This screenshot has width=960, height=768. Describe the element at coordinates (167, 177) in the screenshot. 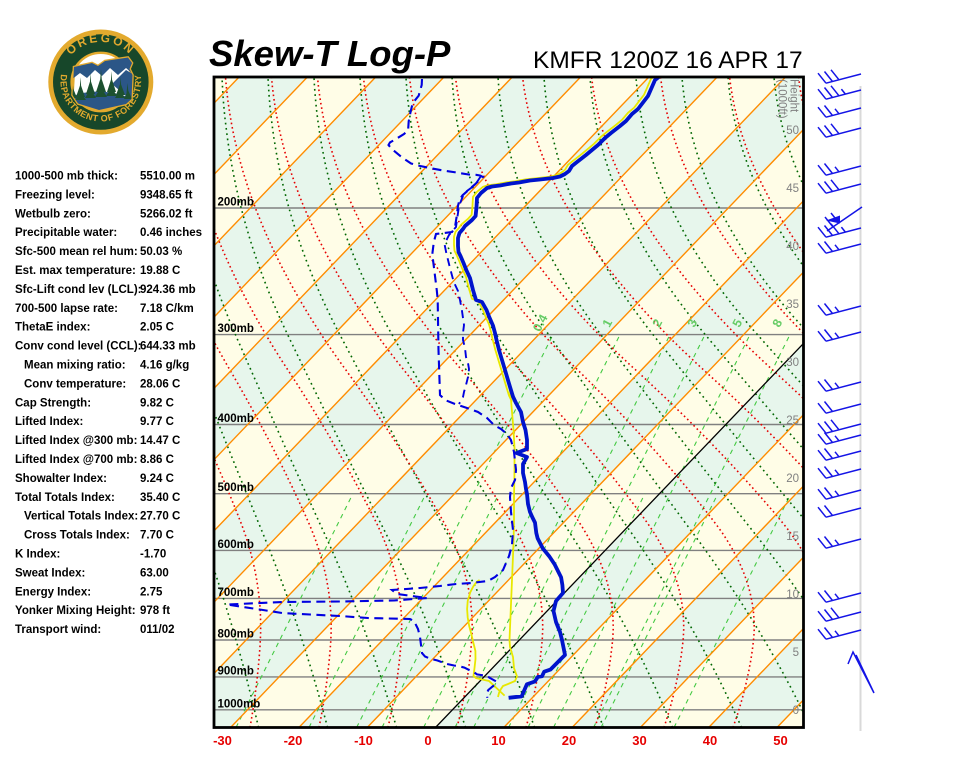

I see `svg-text: 5510.00 m` at that location.